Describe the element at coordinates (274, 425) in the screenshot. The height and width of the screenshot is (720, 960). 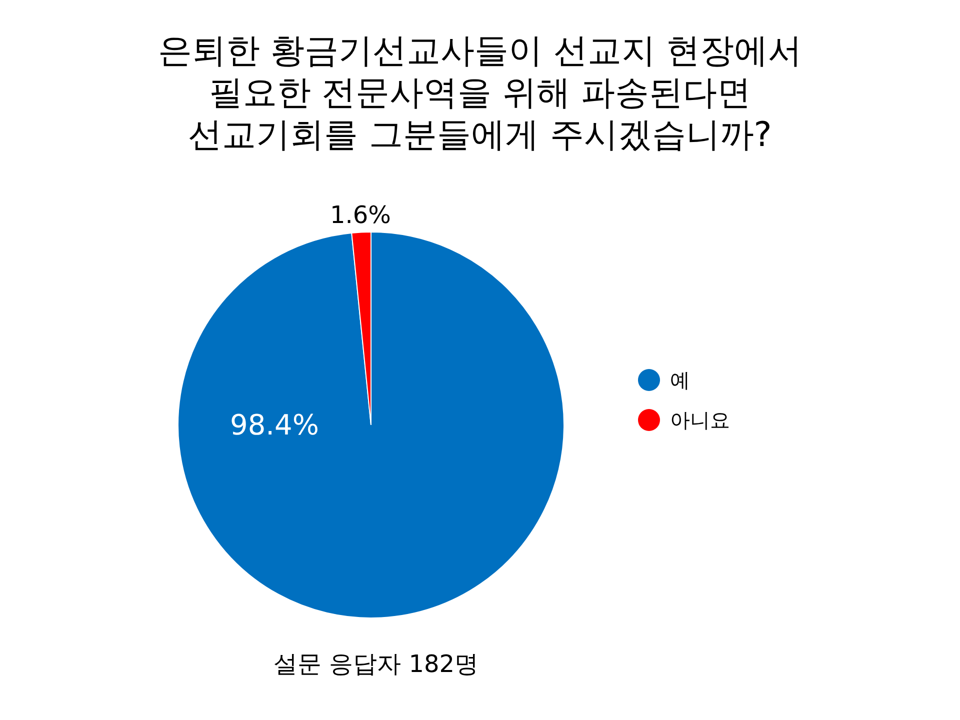
I see `data-label: 98.4%` at that location.